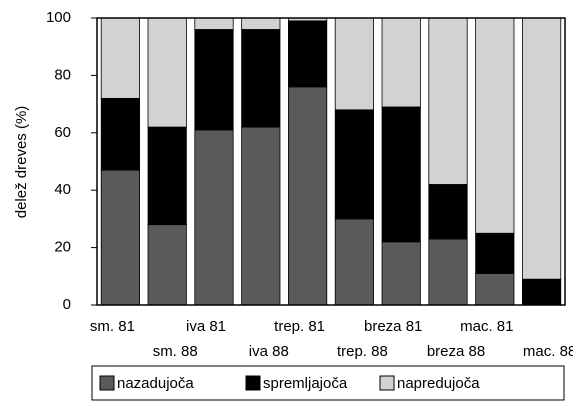 This screenshot has height=411, width=573. I want to click on x-tick-label: sm. 81, so click(112, 326).